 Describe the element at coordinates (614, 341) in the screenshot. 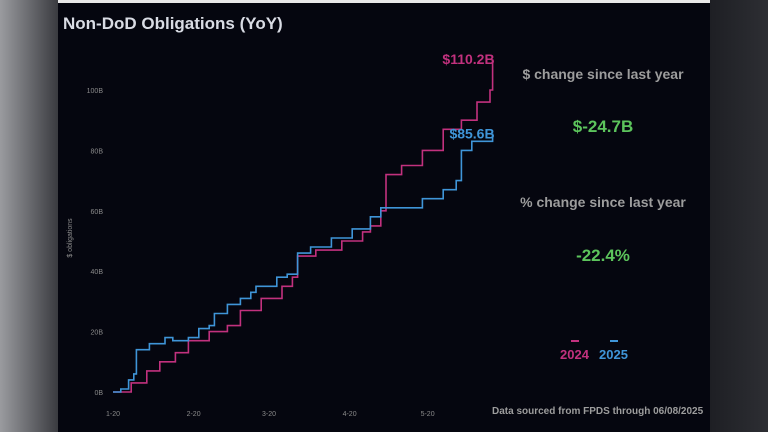

I see `legend-swatch-2025` at that location.